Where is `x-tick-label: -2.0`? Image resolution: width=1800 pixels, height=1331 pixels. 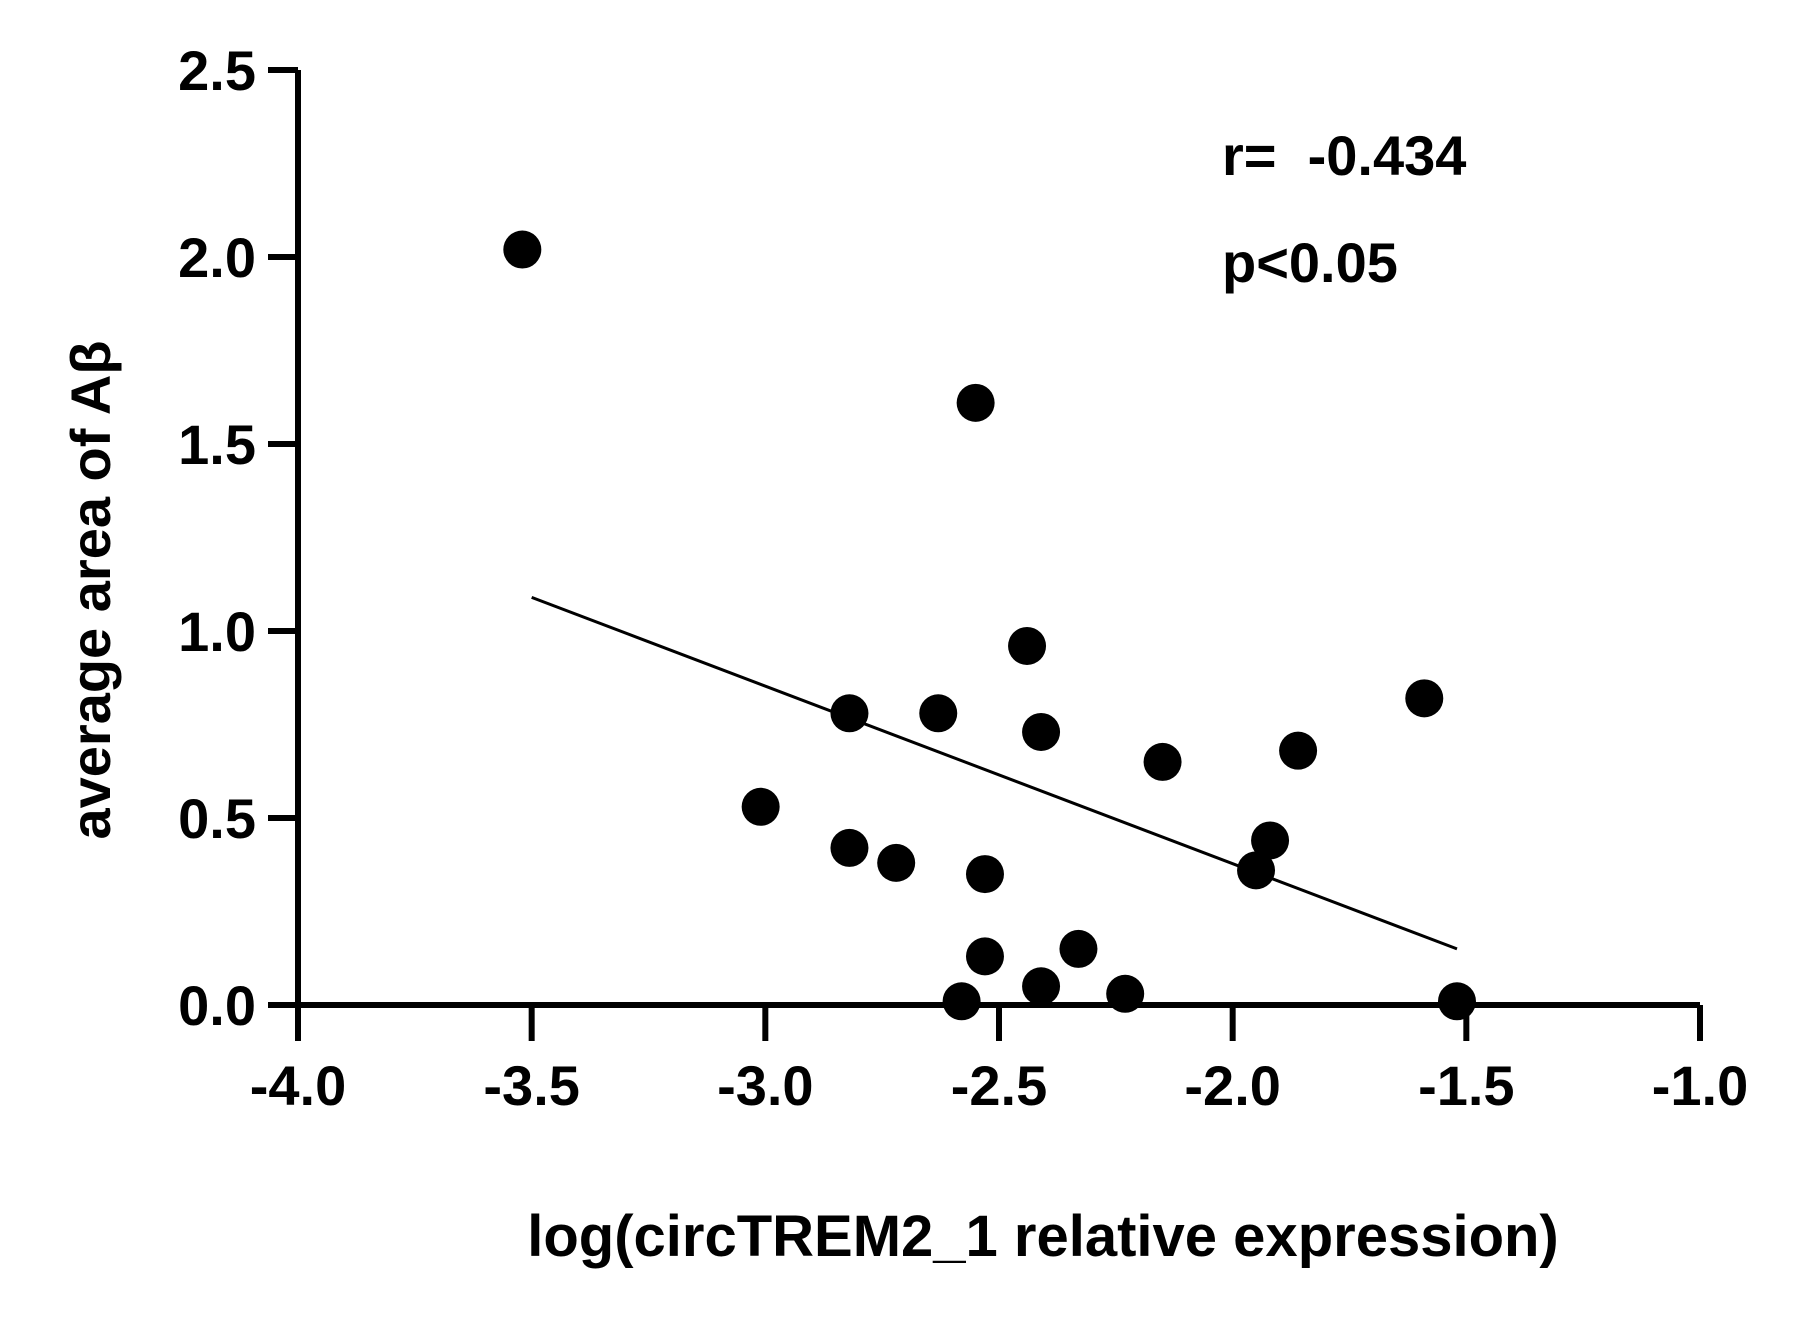 x-tick-label: -2.0 is located at coordinates (1232, 1085).